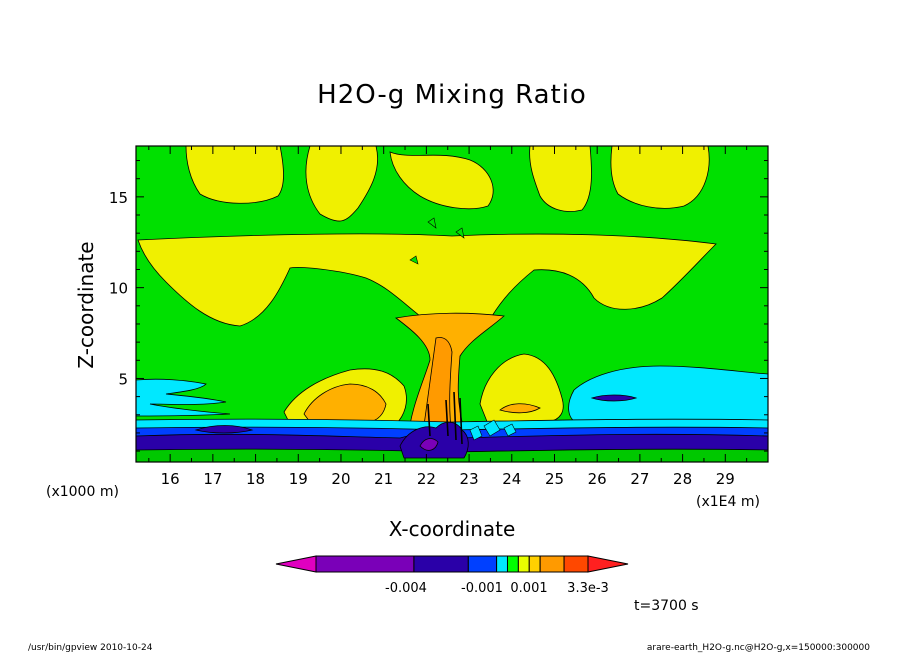  I want to click on anvil-moist-region, so click(427, 280).